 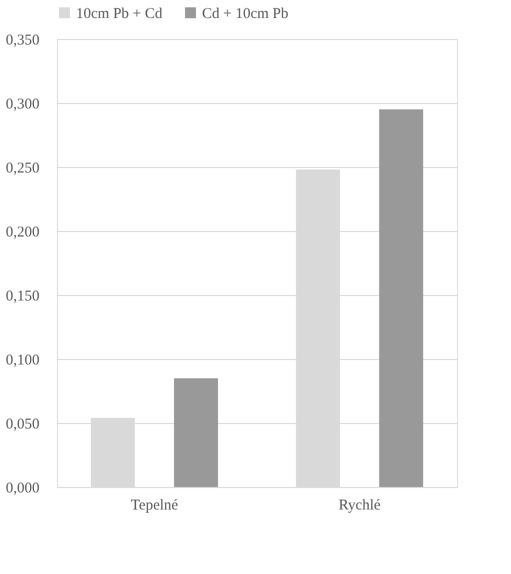 What do you see at coordinates (23, 104) in the screenshot?
I see `y-tick-label: 0,300` at bounding box center [23, 104].